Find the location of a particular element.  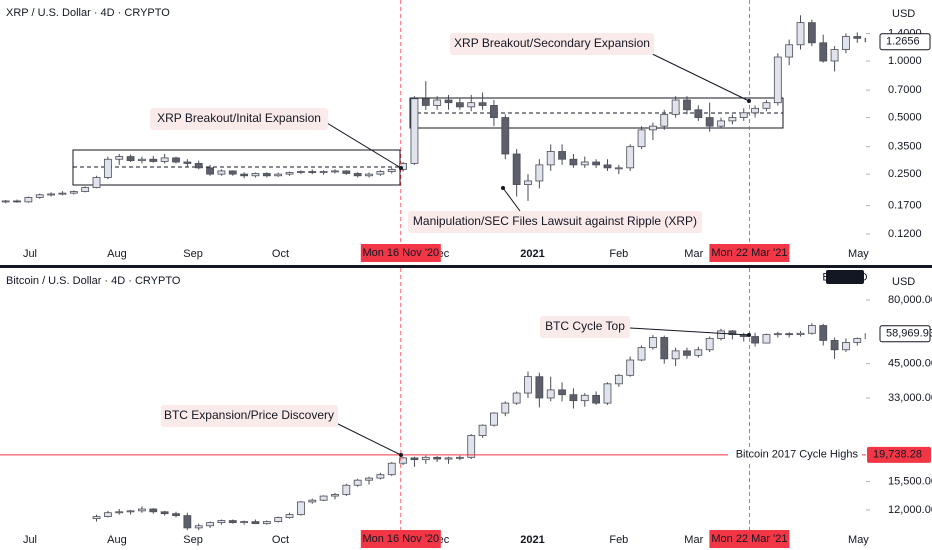

y-tick-label: 0.2500 is located at coordinates (905, 174).